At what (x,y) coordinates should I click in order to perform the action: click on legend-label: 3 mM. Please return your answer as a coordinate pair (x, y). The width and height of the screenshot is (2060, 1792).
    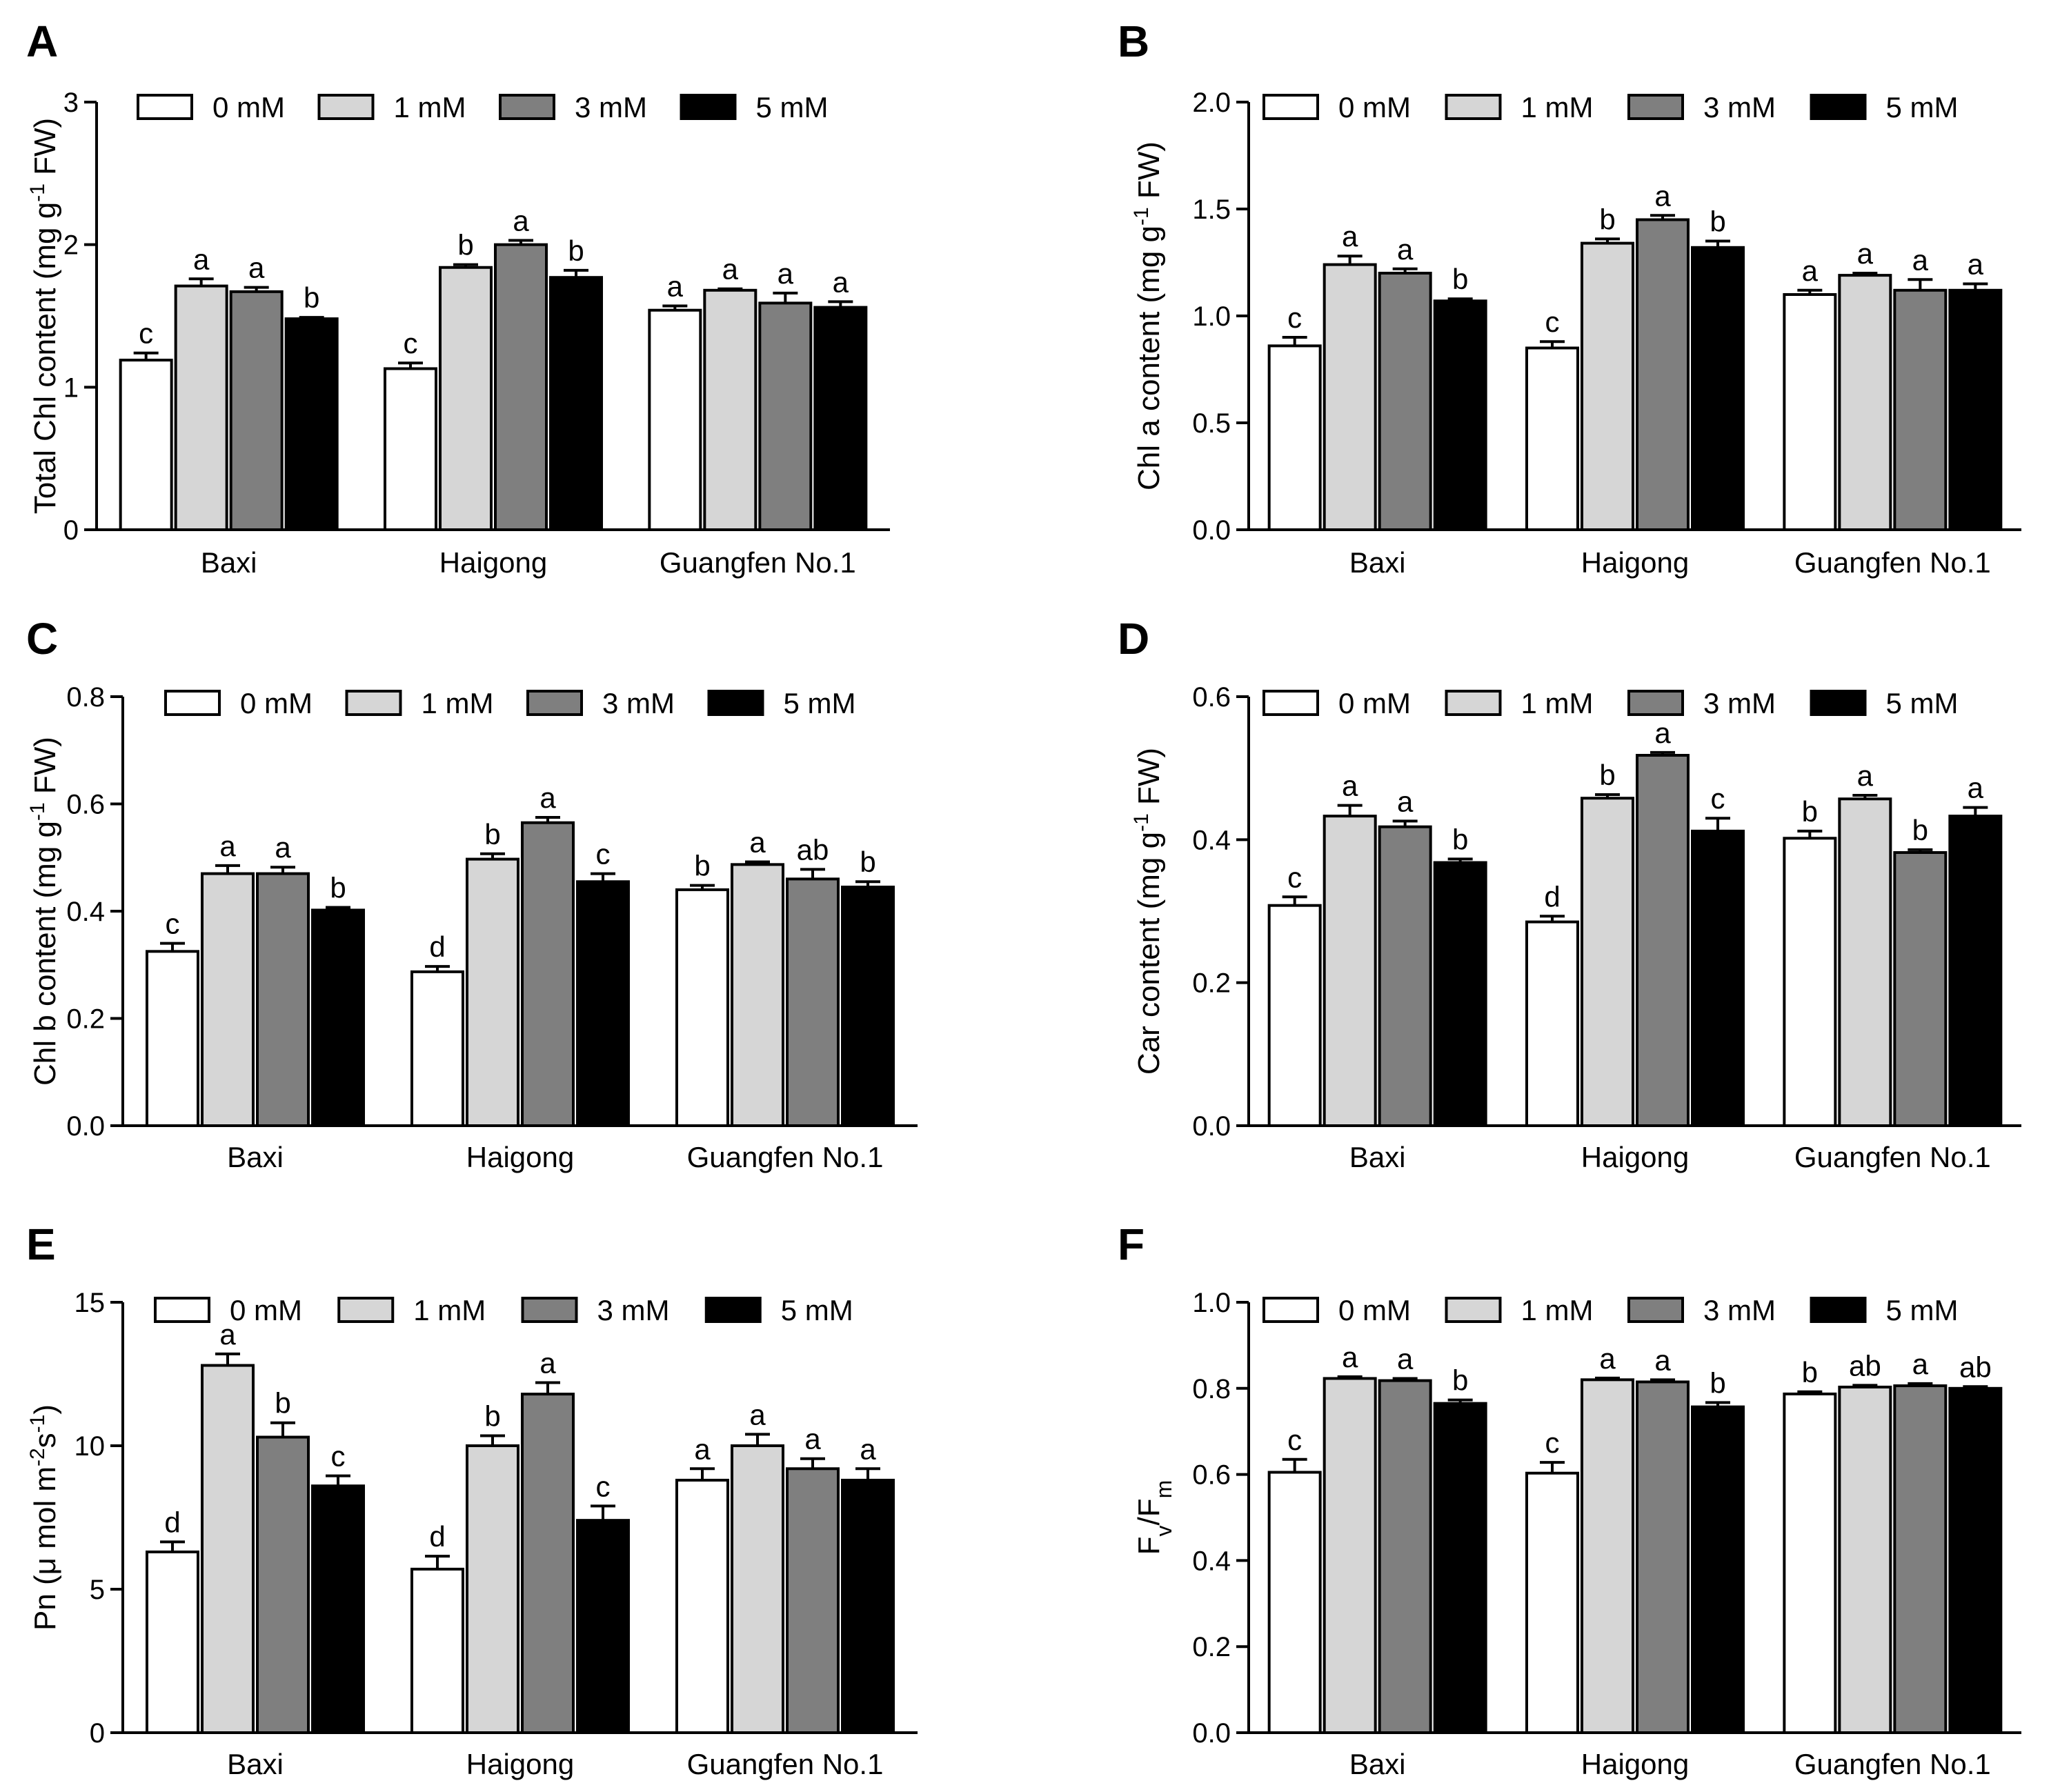
    Looking at the image, I should click on (633, 1310).